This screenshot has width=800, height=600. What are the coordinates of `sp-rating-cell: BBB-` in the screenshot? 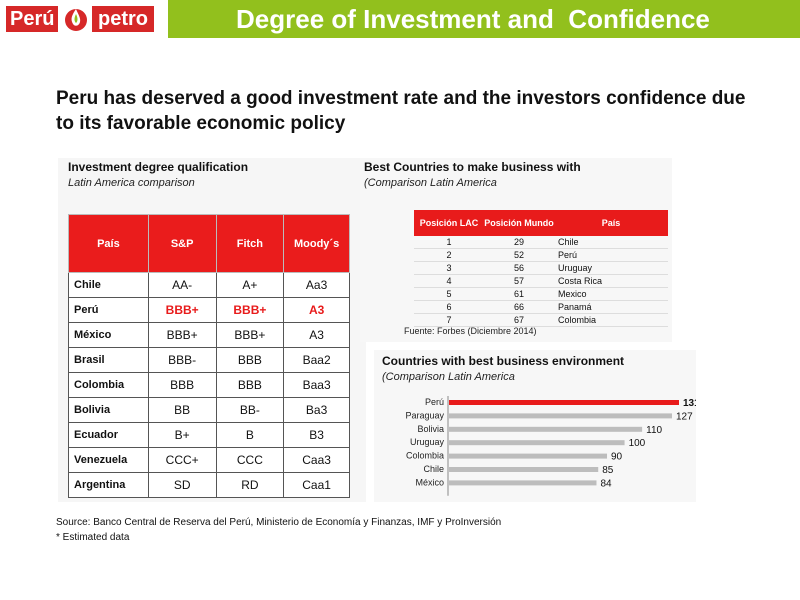 It's located at (182, 360).